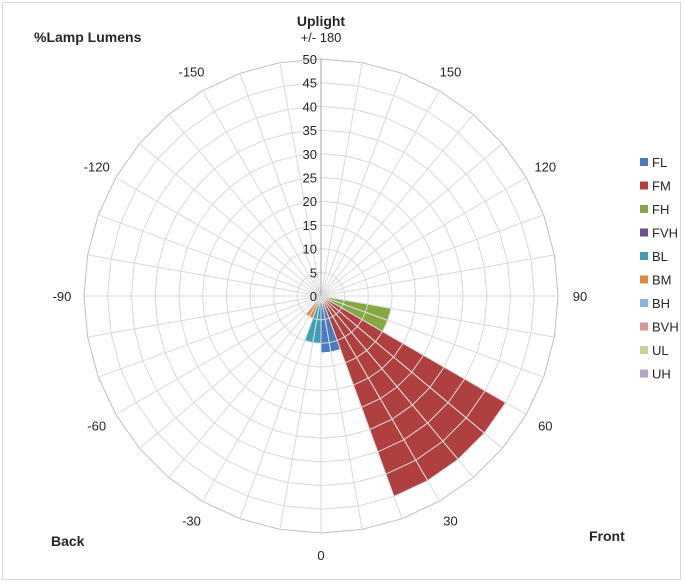  I want to click on legend-swatch-ul, so click(644, 350).